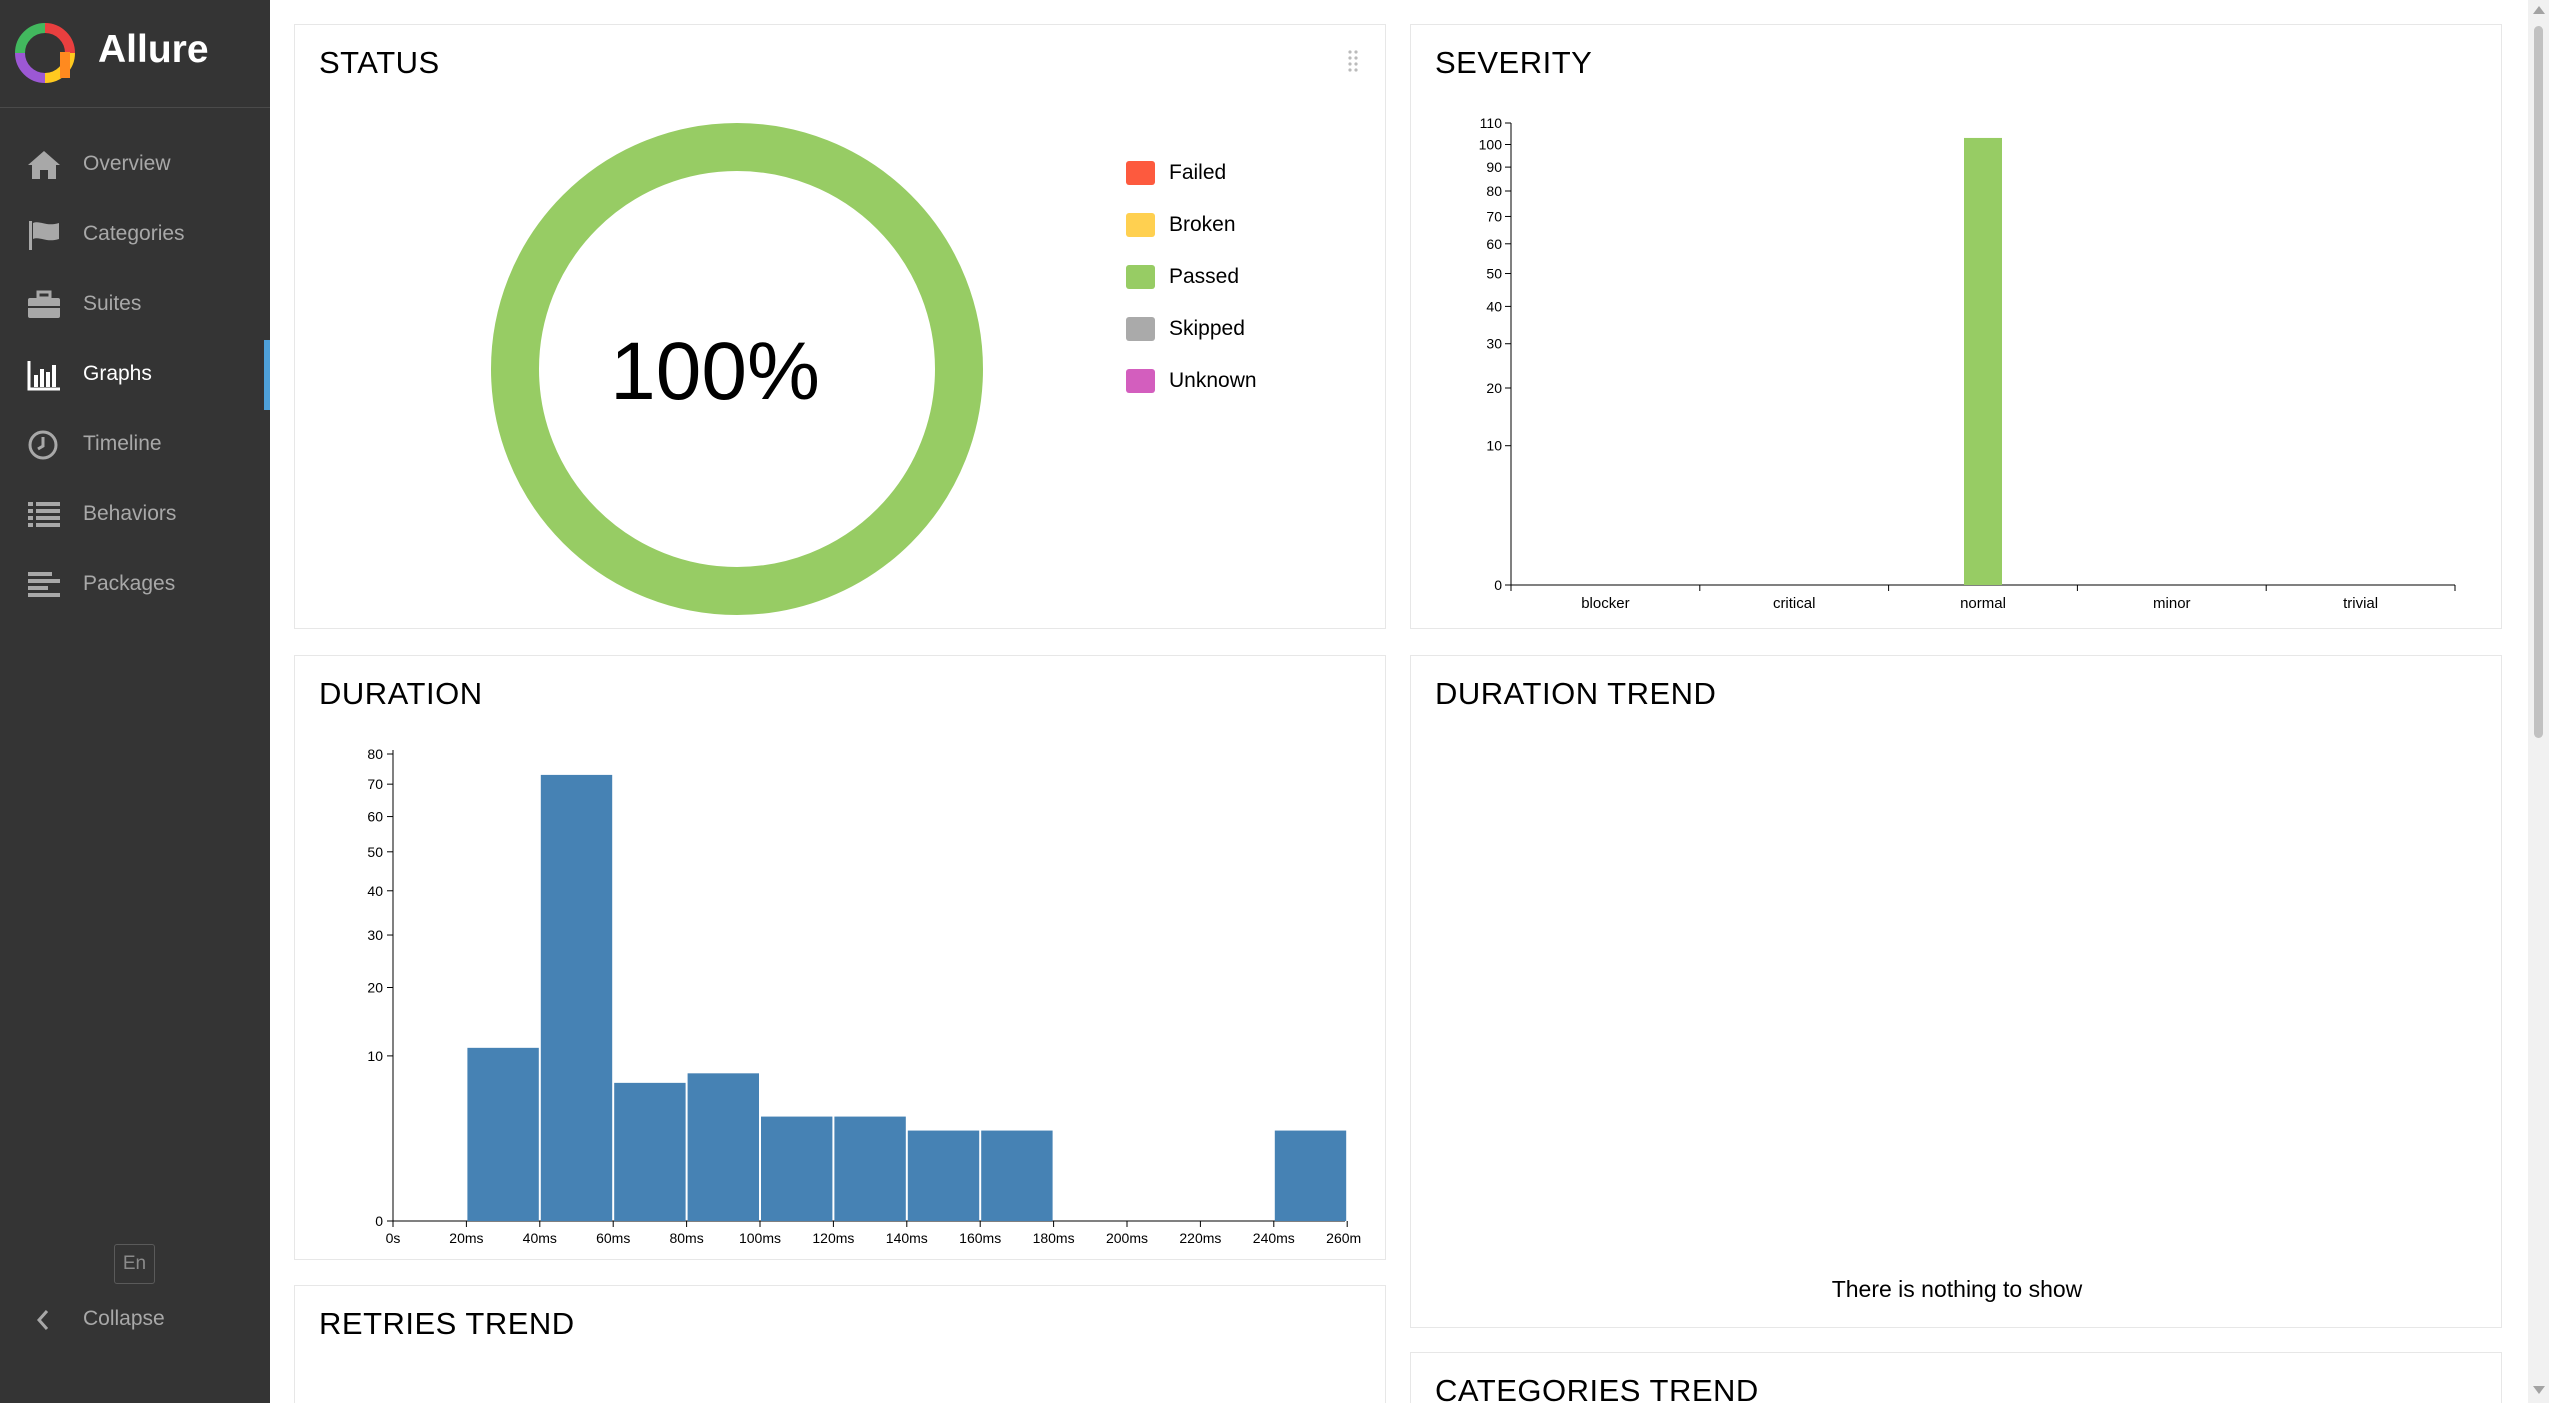 This screenshot has height=1403, width=2549. Describe the element at coordinates (760, 1238) in the screenshot. I see `duration-x-tick-label: 100ms` at that location.